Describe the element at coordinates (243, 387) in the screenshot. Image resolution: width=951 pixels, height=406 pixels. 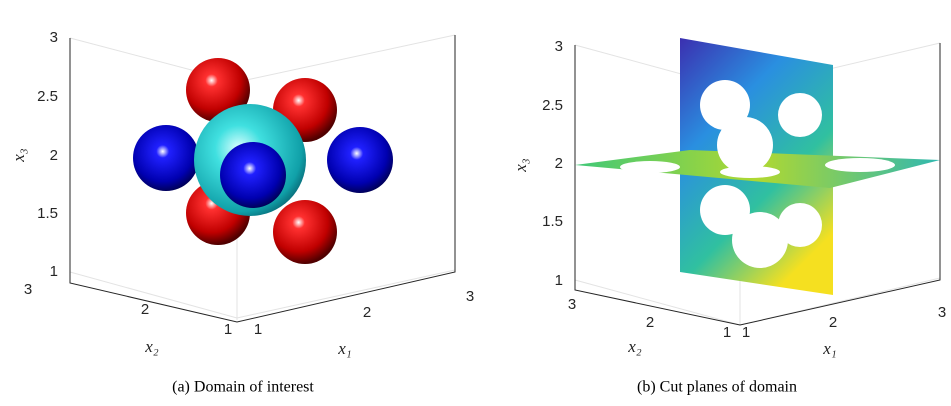
I see `caption: (a) Domain of interest` at that location.